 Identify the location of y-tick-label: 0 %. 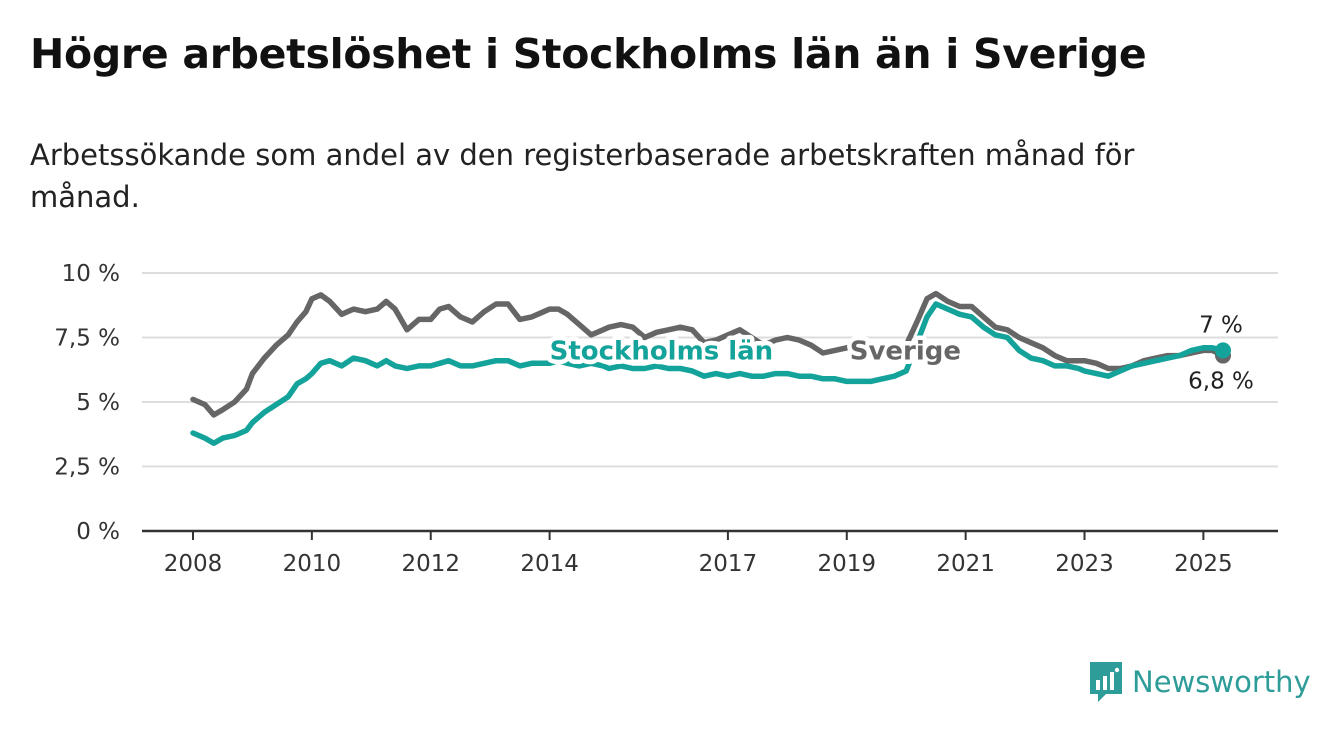
(98, 532).